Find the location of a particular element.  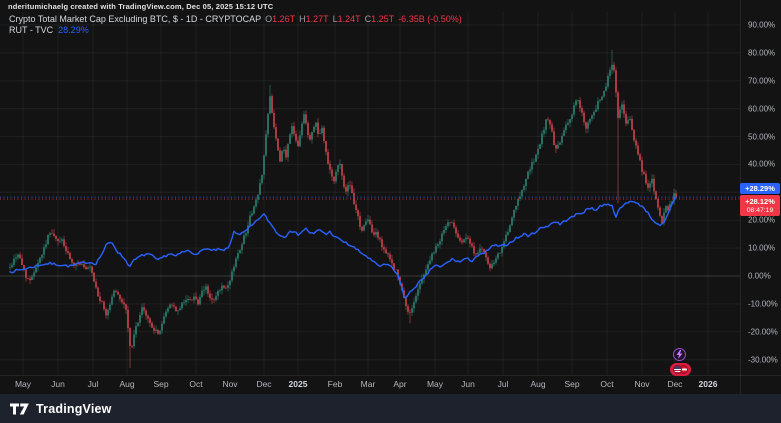

price-axis-tick: 0.00% is located at coordinates (759, 276).